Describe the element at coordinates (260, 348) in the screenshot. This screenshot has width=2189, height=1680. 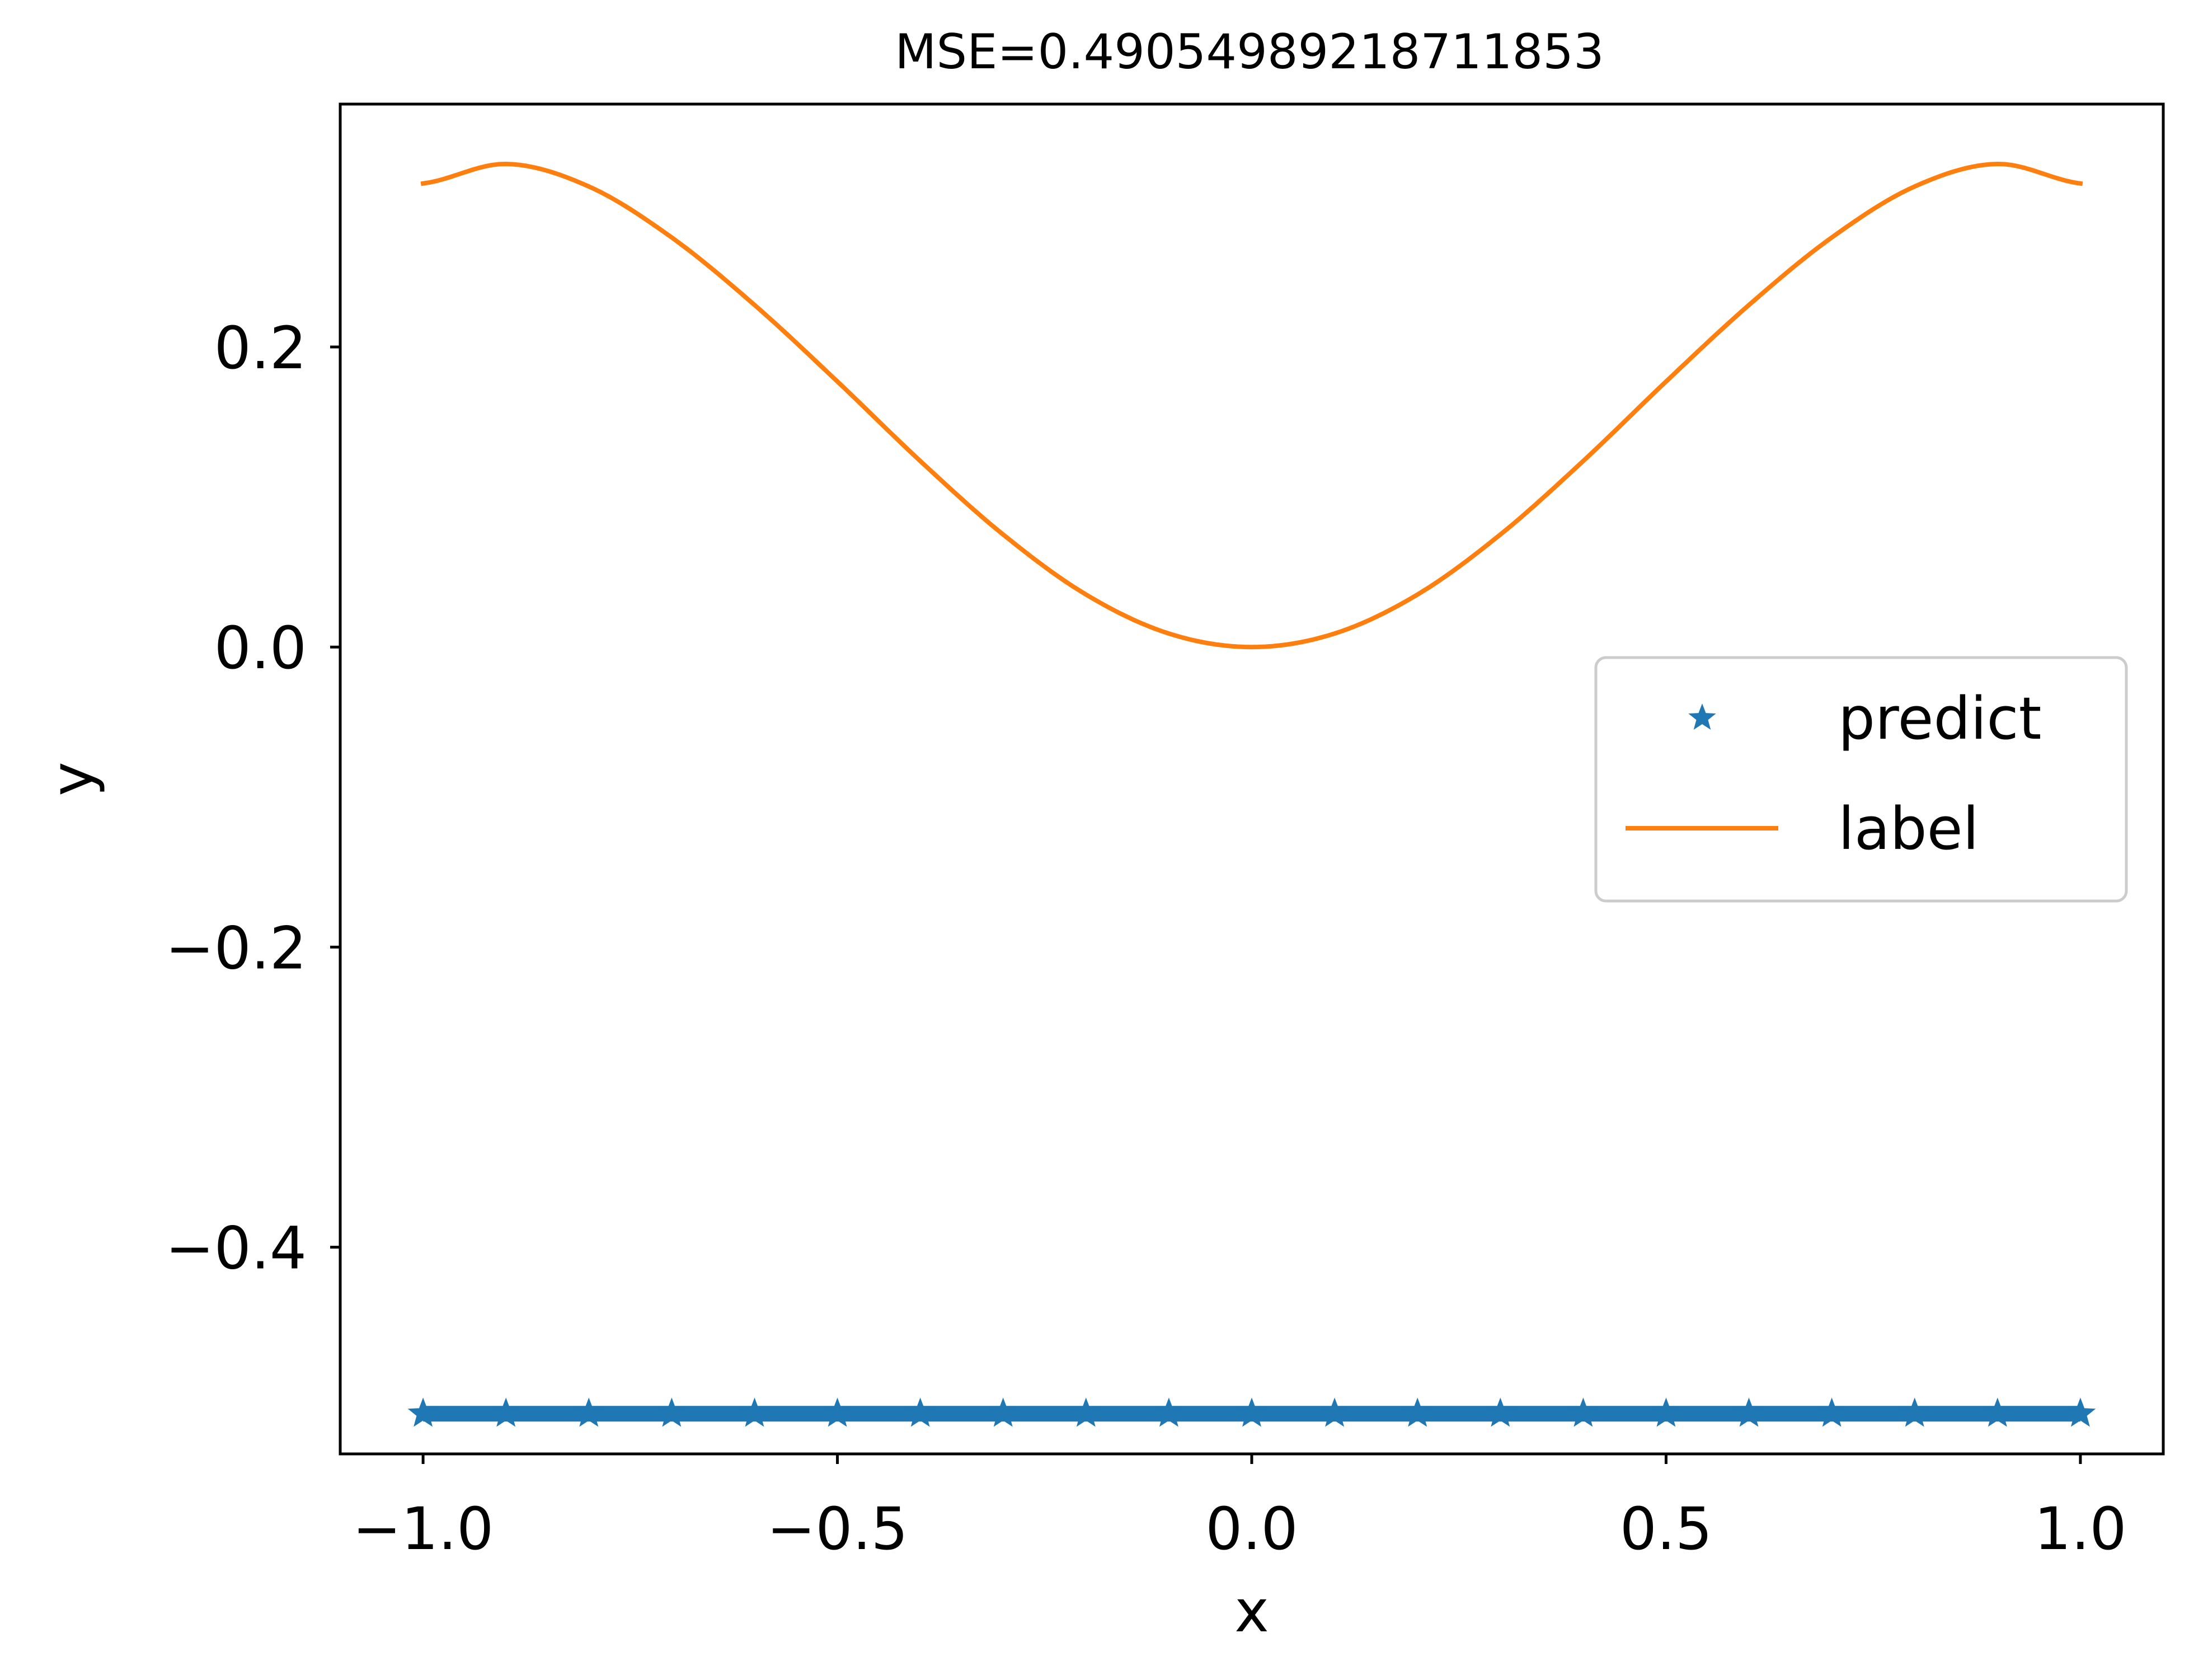
I see `y-tick-label: 0.2` at that location.